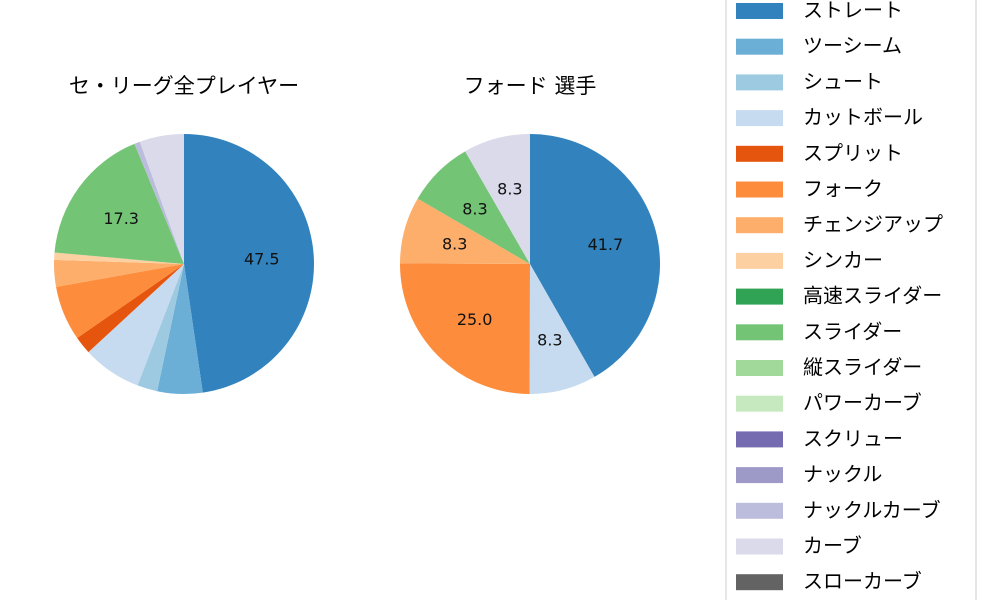  What do you see at coordinates (262, 258) in the screenshot?
I see `pie-0-slice-label-0: 47.5` at bounding box center [262, 258].